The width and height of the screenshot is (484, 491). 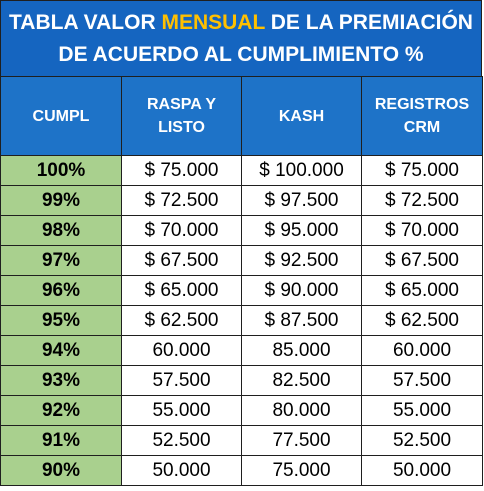 I want to click on raspa-value-cell: $ 65.000, so click(x=181, y=290).